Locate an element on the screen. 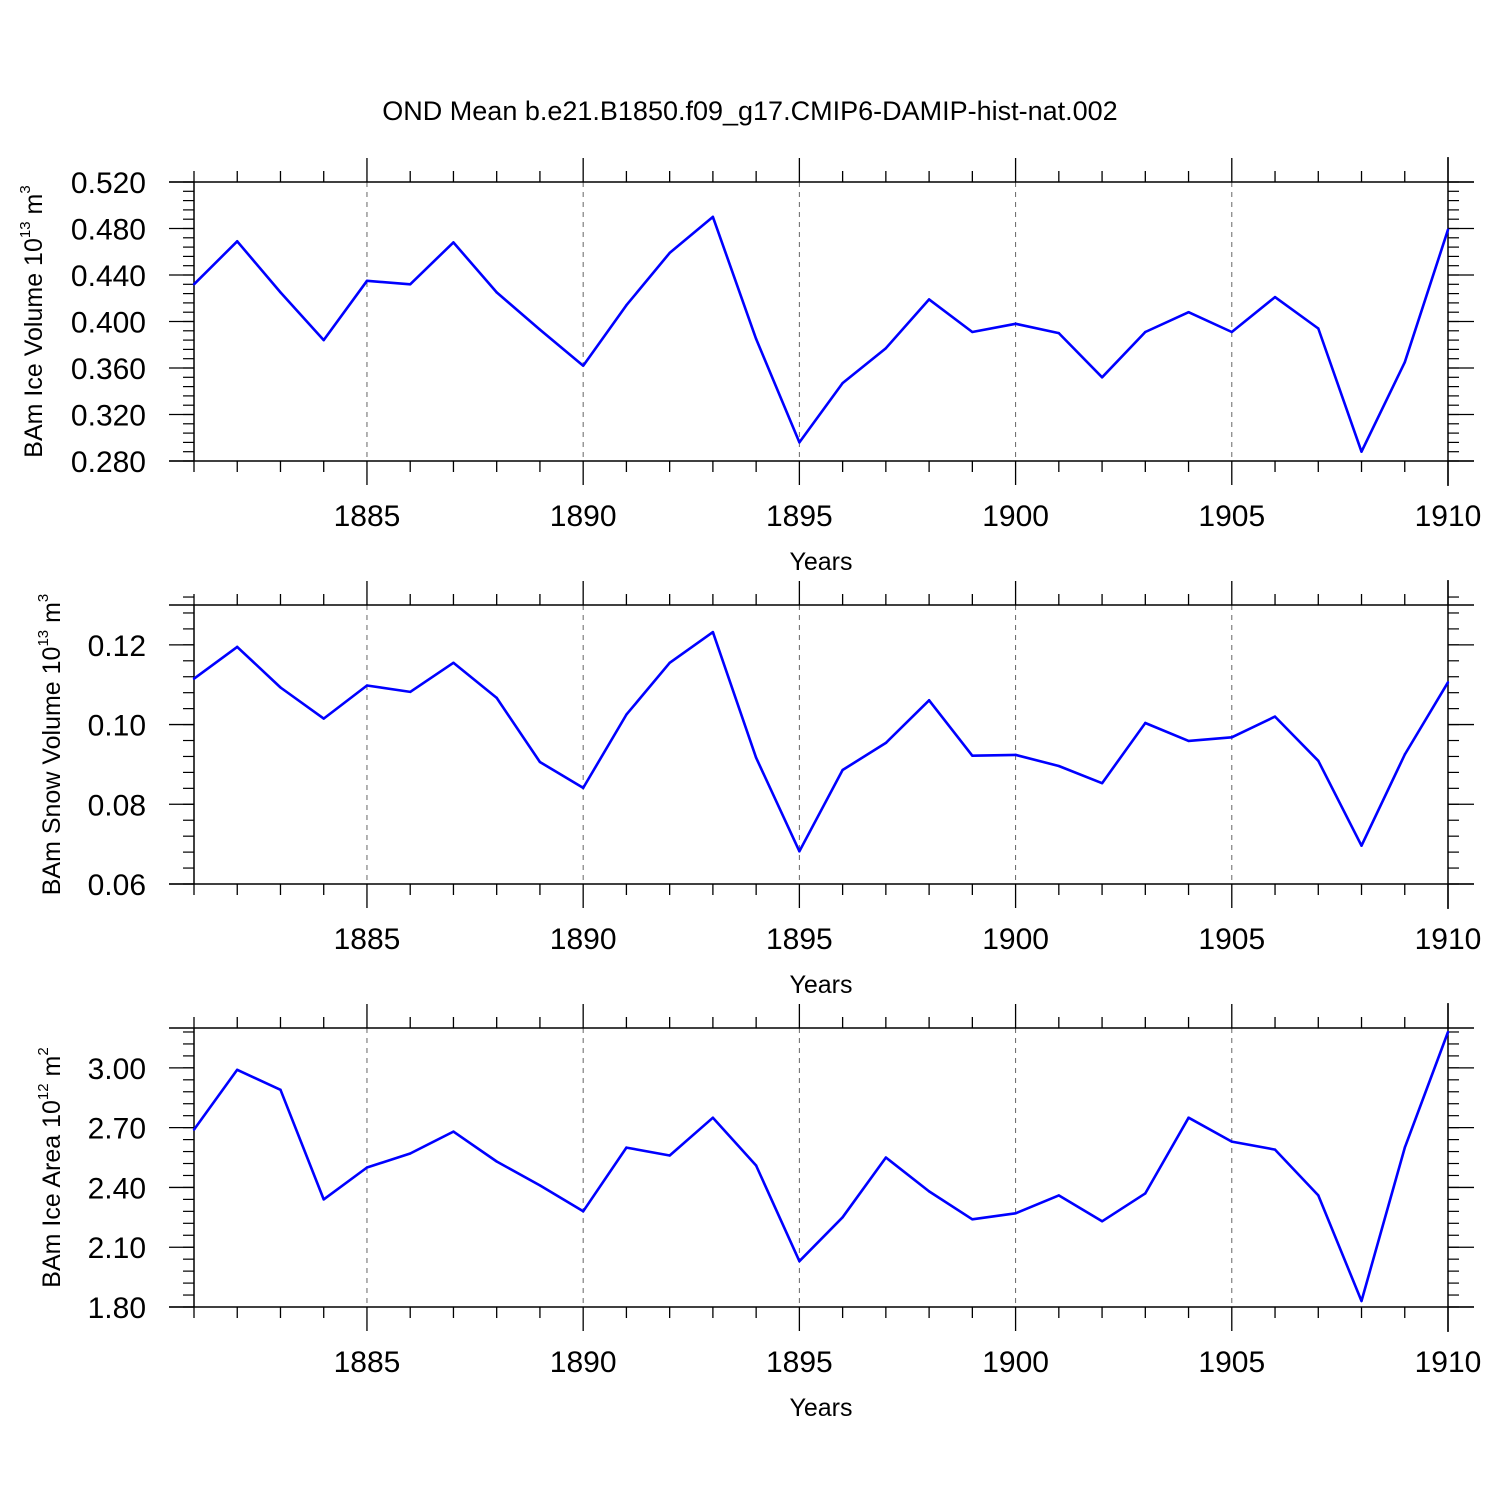 The image size is (1500, 1505). y-tick-label: 0.480 is located at coordinates (108, 230).